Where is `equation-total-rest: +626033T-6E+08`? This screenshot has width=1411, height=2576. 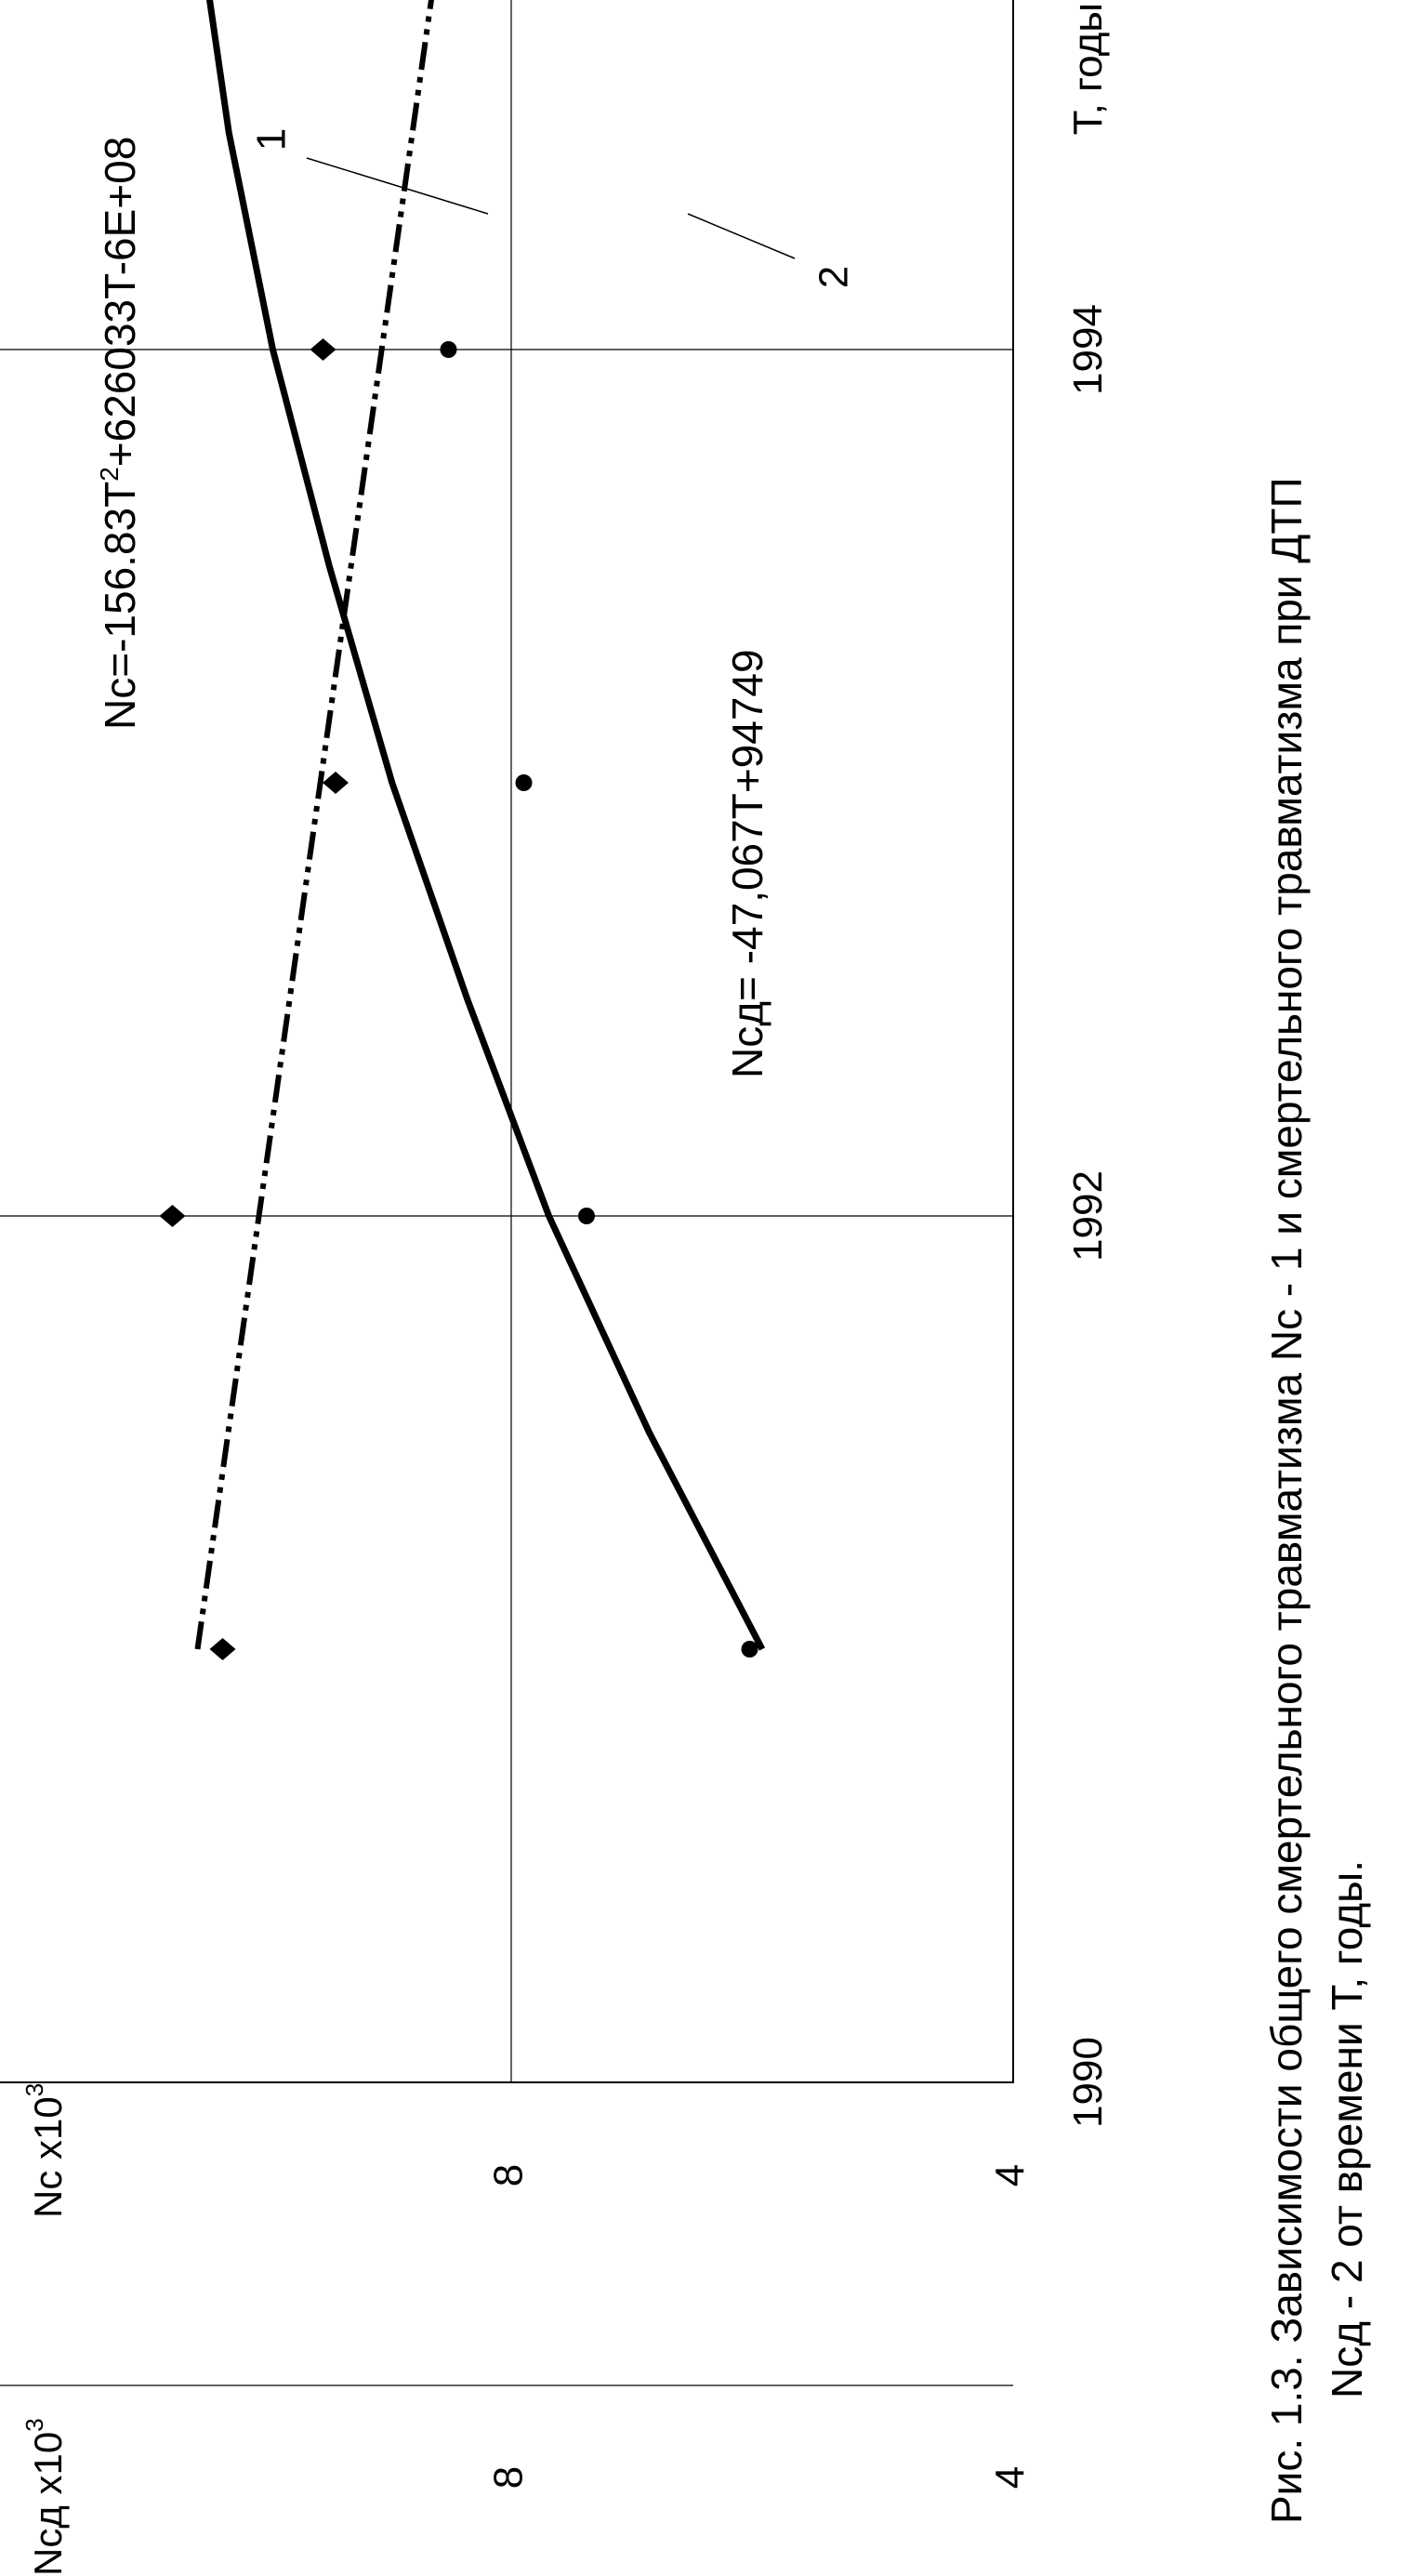 equation-total-rest: +626033T-6E+08 is located at coordinates (120, 302).